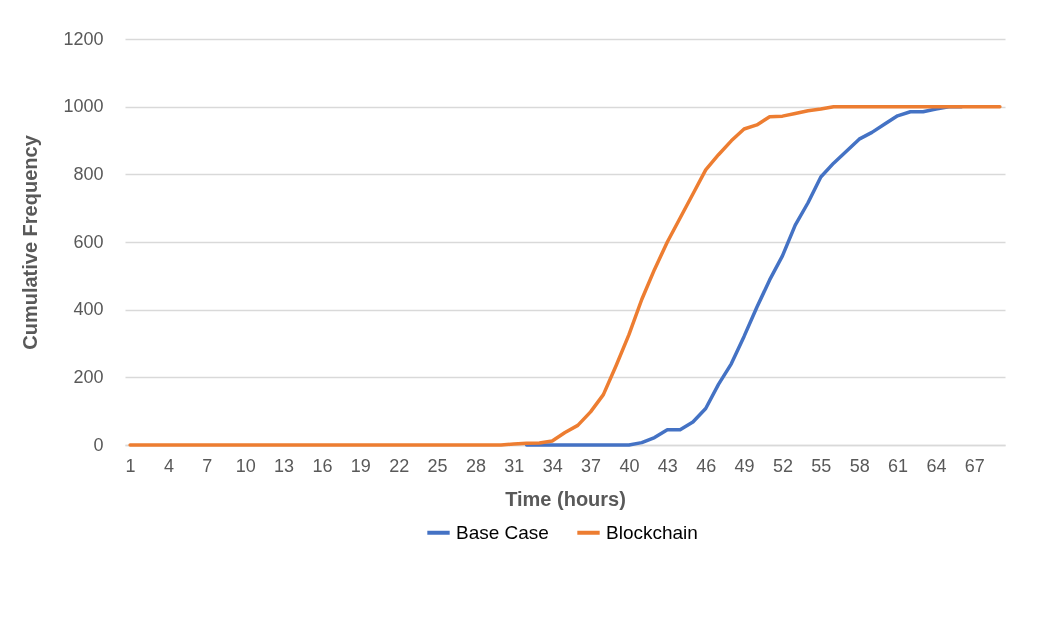 The image size is (1046, 617). I want to click on x-tick-label: 37, so click(591, 465).